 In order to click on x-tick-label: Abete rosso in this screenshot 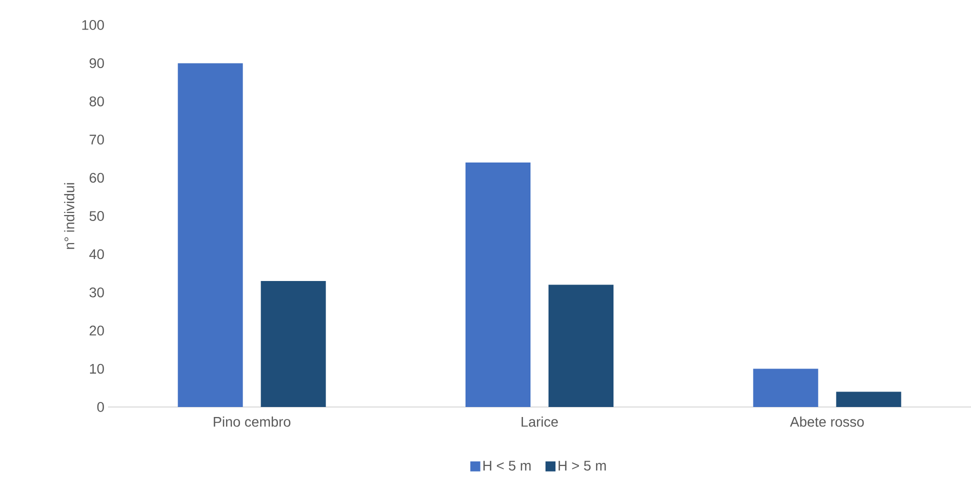, I will do `click(827, 421)`.